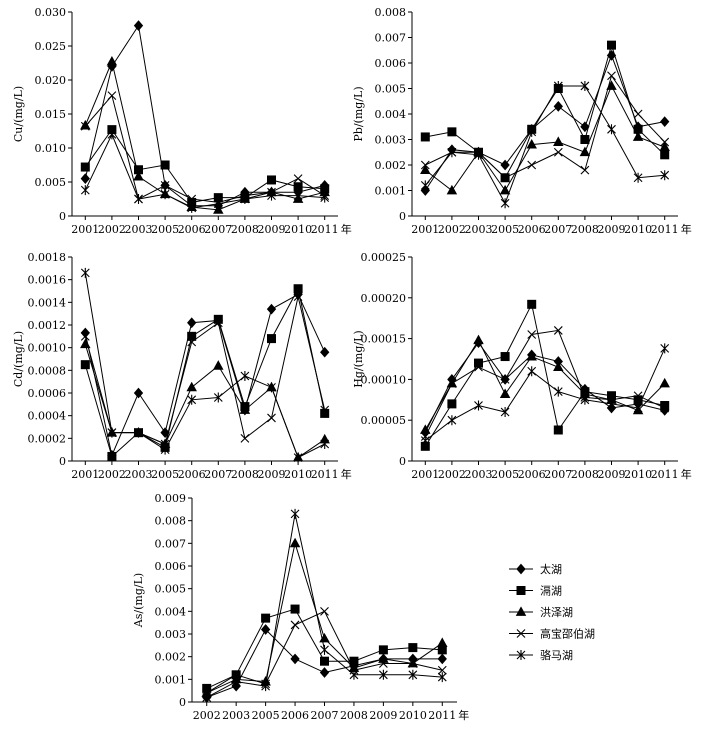  I want to click on y-tick-label: 0.004, so click(171, 611).